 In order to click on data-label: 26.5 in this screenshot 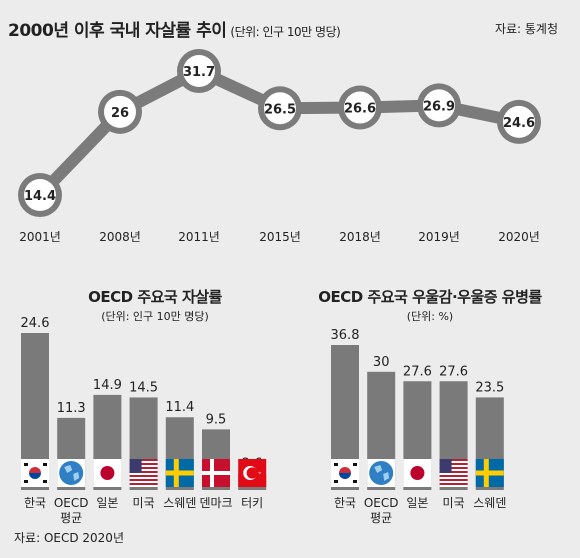, I will do `click(280, 109)`.